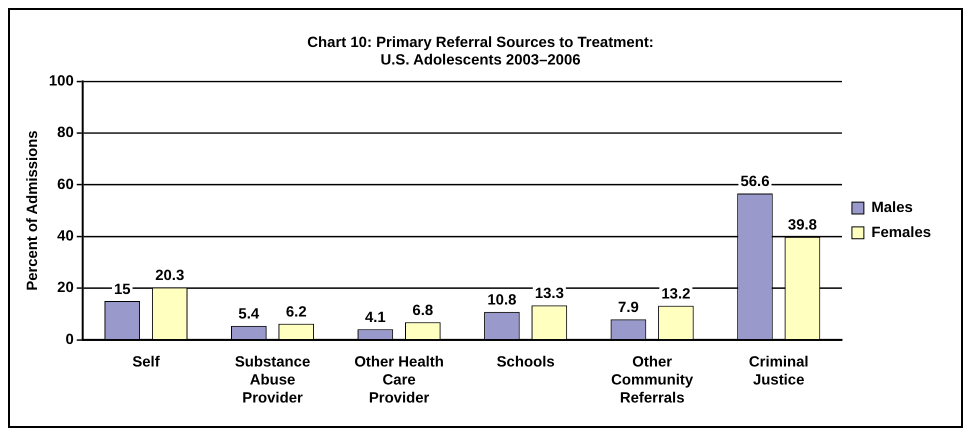 The height and width of the screenshot is (440, 975). I want to click on data-label: 4.1, so click(375, 318).